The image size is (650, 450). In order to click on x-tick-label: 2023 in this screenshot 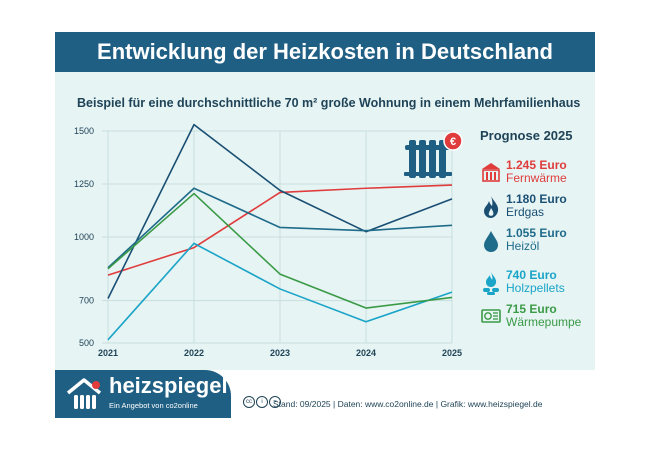, I will do `click(280, 353)`.